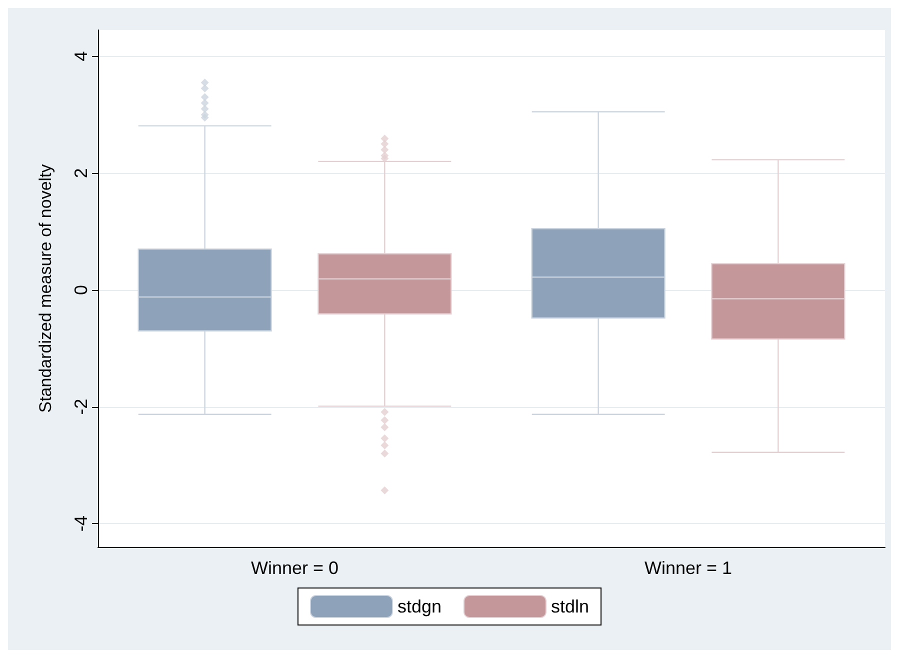  I want to click on y-tick-label: 4, so click(81, 56).